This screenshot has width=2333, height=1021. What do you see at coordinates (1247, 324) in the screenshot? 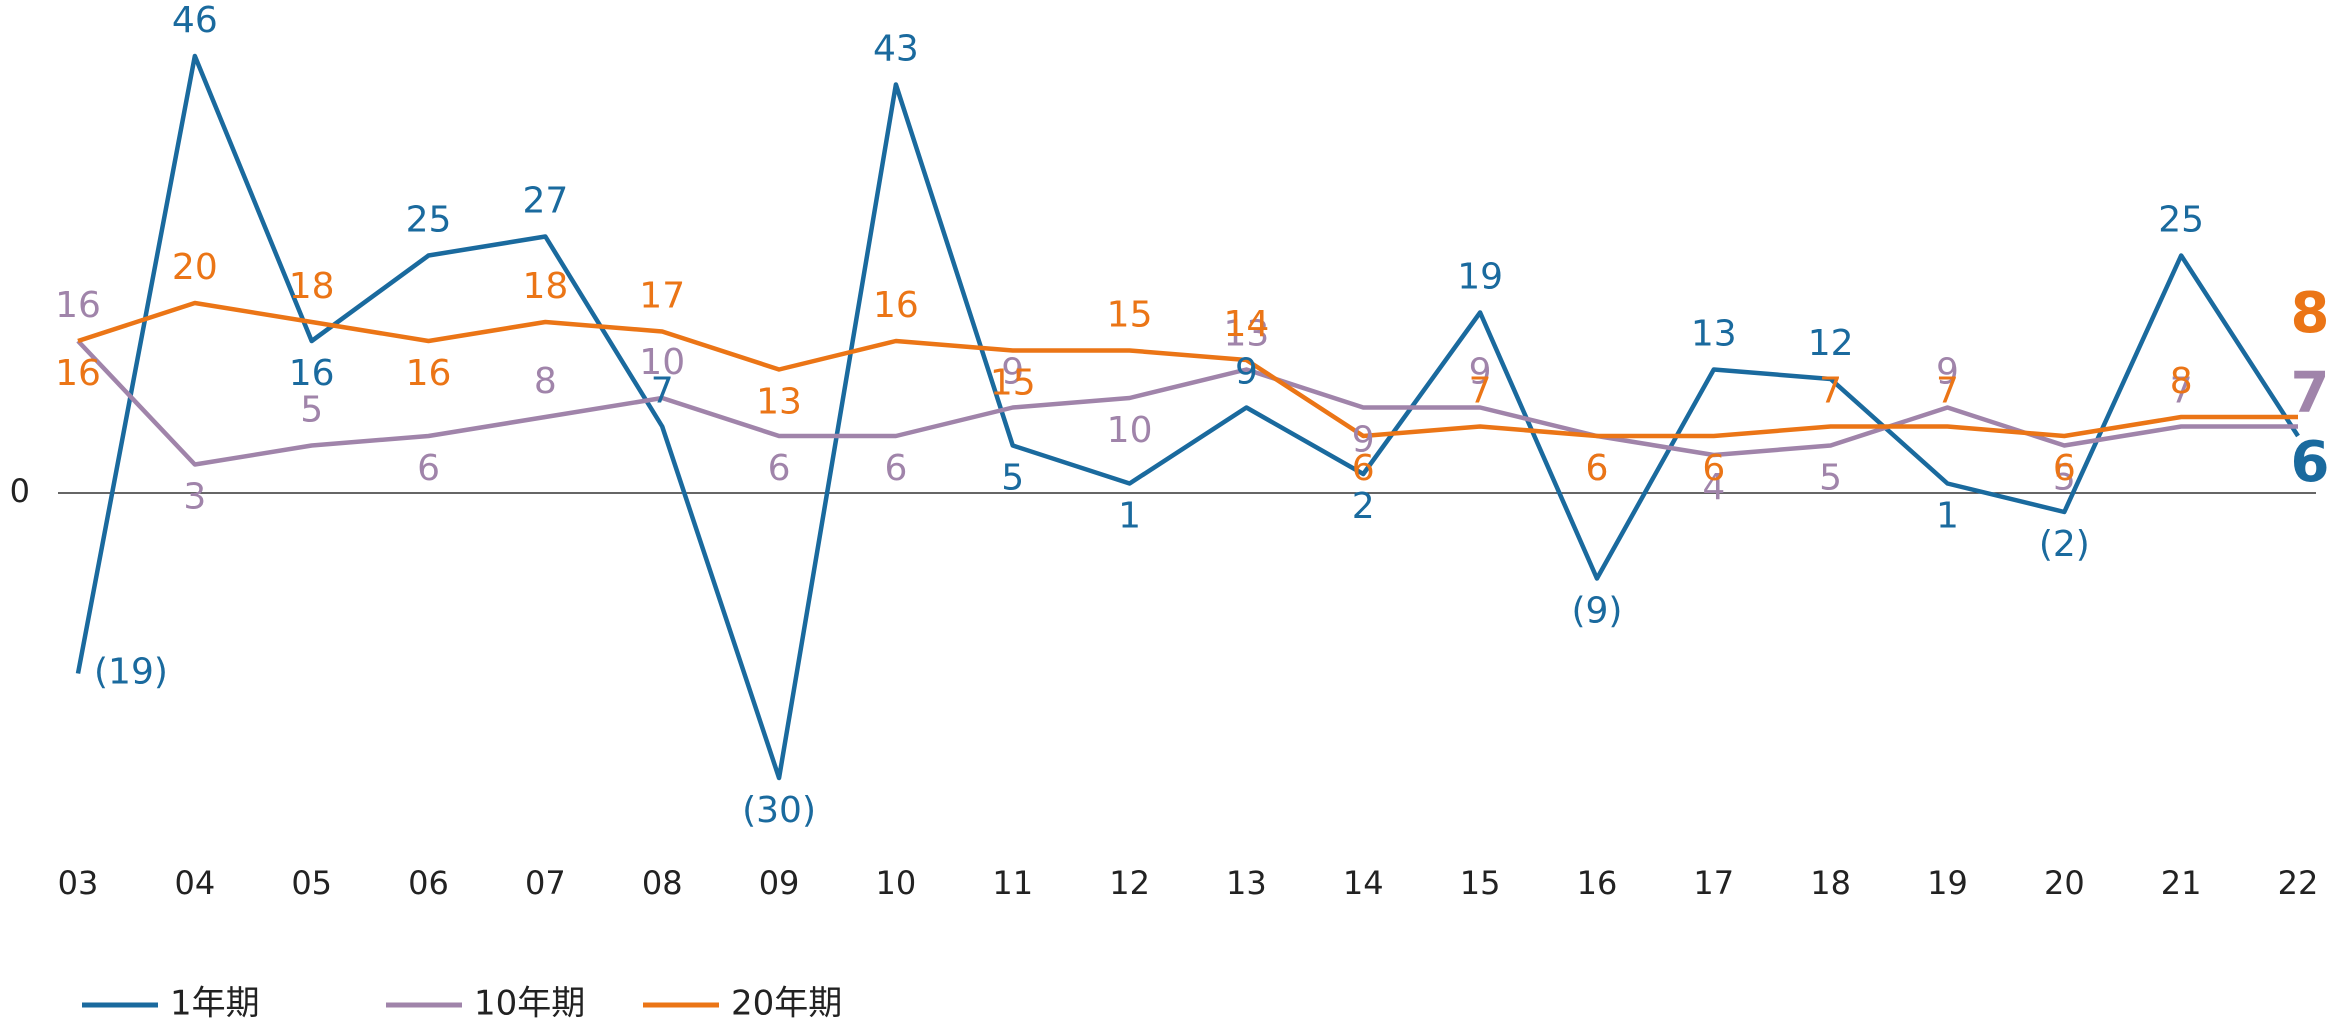
I see `data-label: 14` at bounding box center [1247, 324].